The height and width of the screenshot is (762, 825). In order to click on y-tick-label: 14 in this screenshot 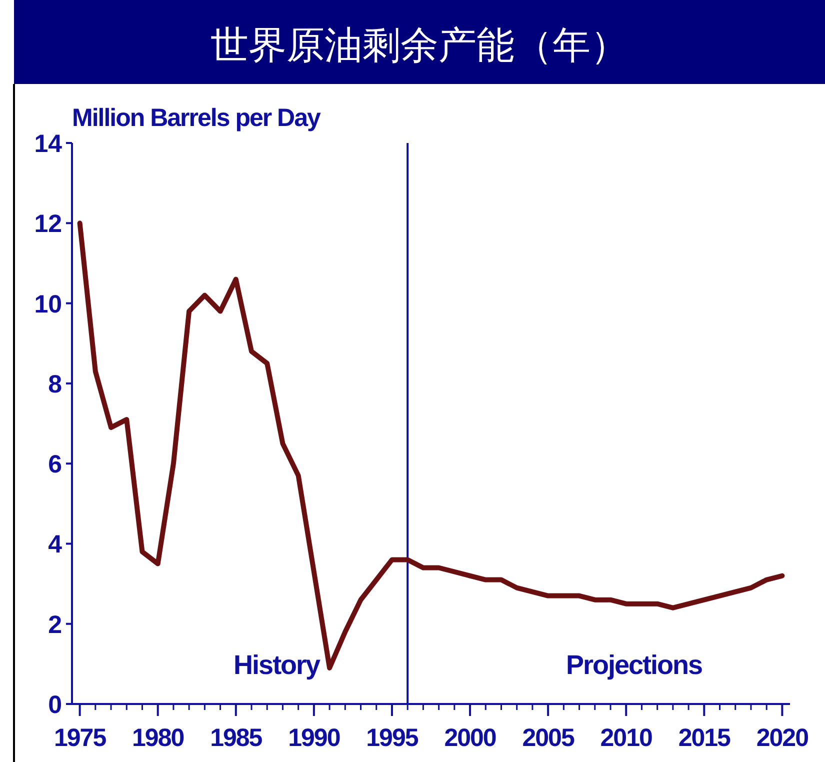, I will do `click(48, 144)`.